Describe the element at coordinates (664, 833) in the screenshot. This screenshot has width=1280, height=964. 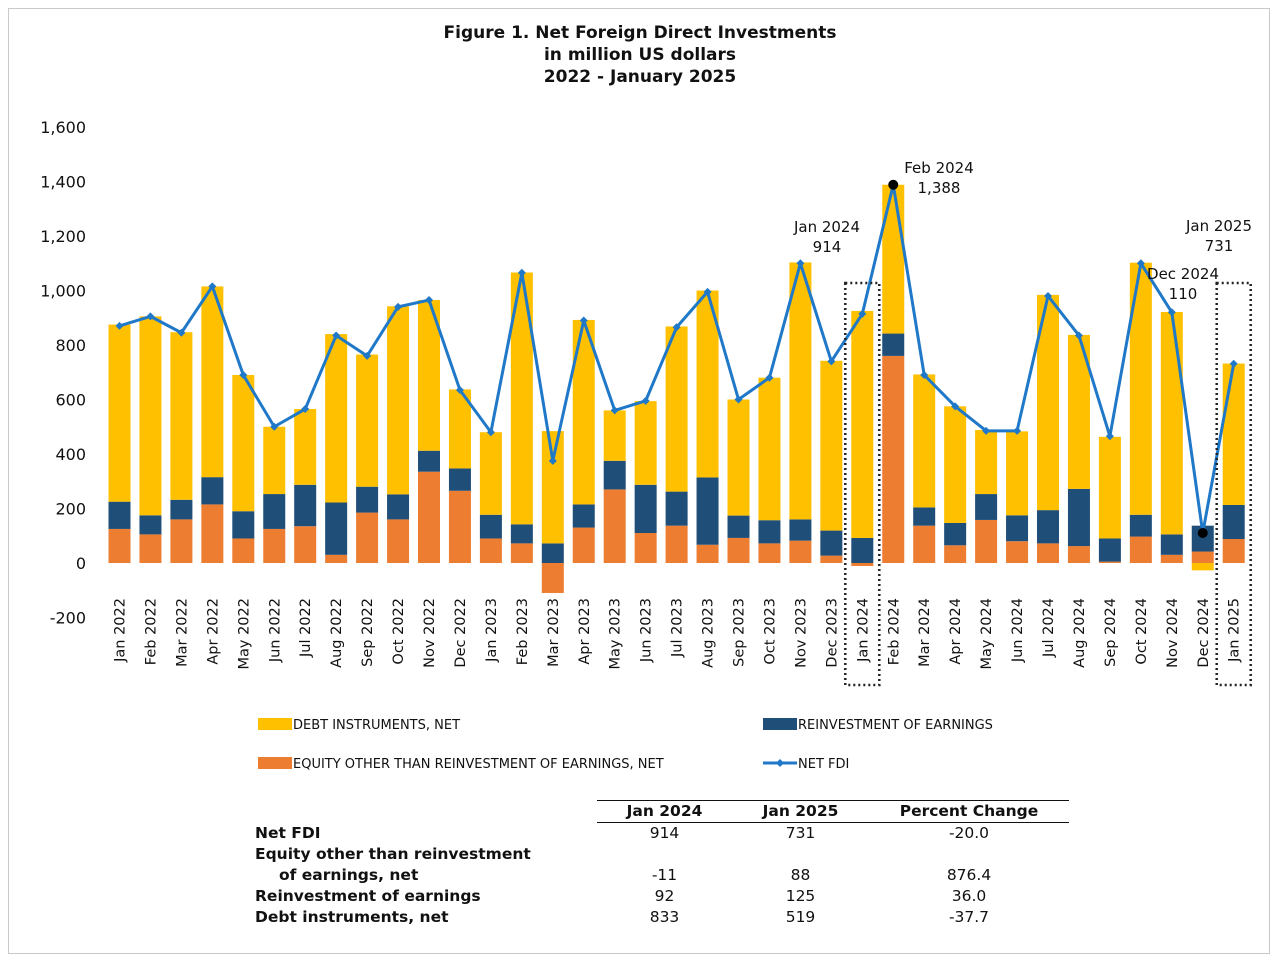
I see `cell-value: 914` at that location.